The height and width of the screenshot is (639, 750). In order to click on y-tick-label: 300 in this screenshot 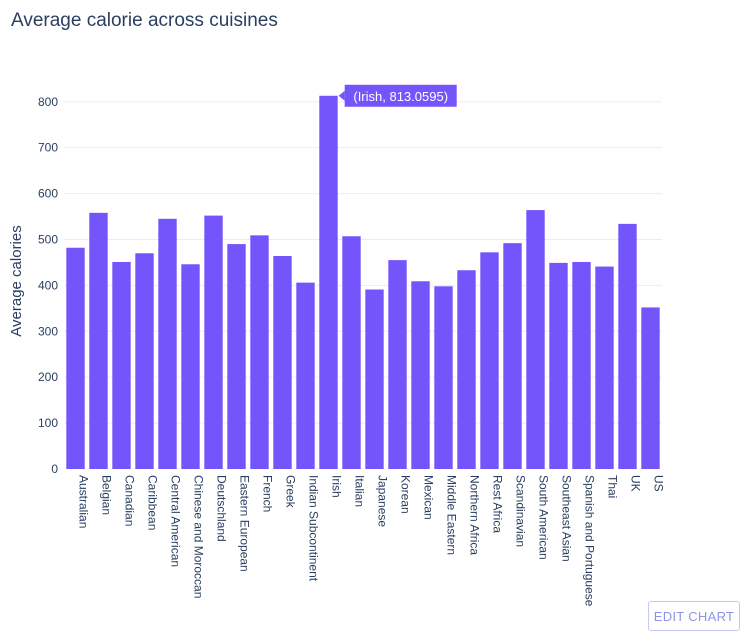, I will do `click(48, 331)`.